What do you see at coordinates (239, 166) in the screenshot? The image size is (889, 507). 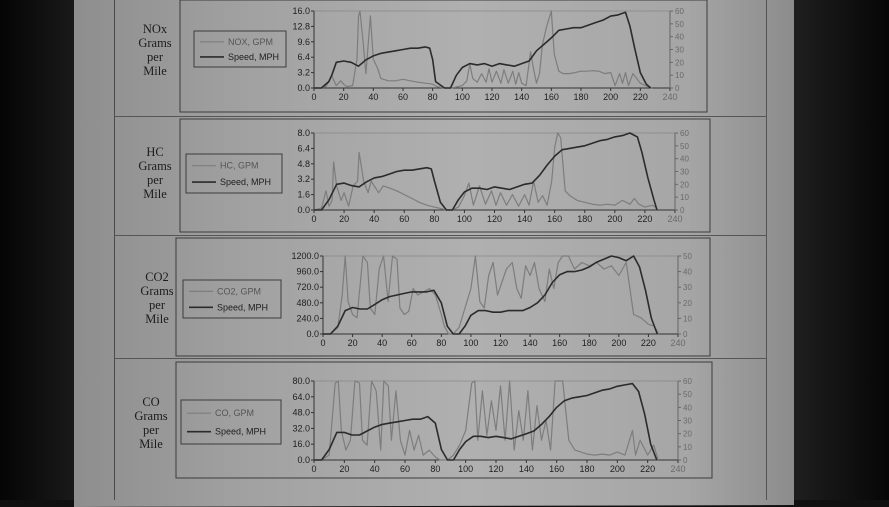 I see `legend-label: HC, GPM` at bounding box center [239, 166].